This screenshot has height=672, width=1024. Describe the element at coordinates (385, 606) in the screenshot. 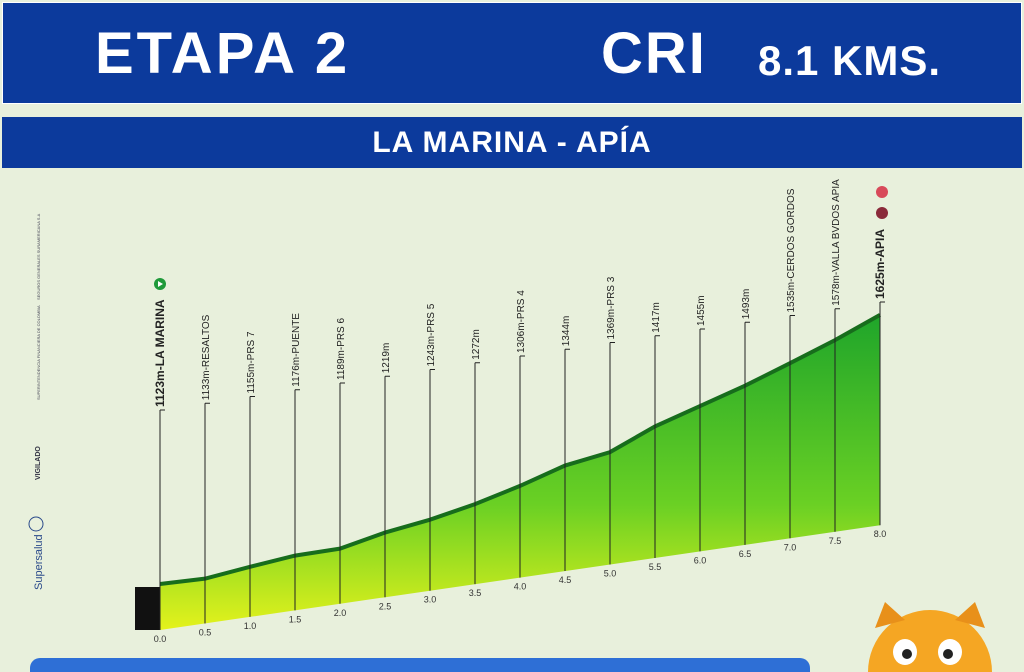

I see `x-tick-label: 2.5` at that location.